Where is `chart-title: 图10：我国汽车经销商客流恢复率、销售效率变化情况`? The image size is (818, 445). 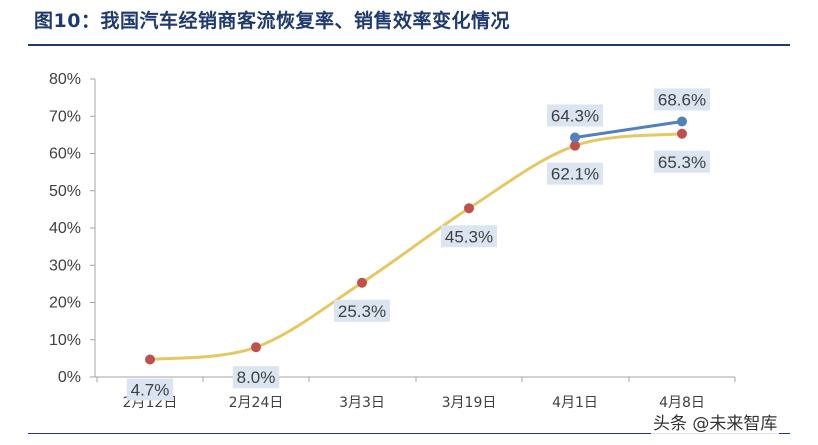
chart-title: 图10：我国汽车经销商客流恢复率、销售效率变化情况 is located at coordinates (272, 21).